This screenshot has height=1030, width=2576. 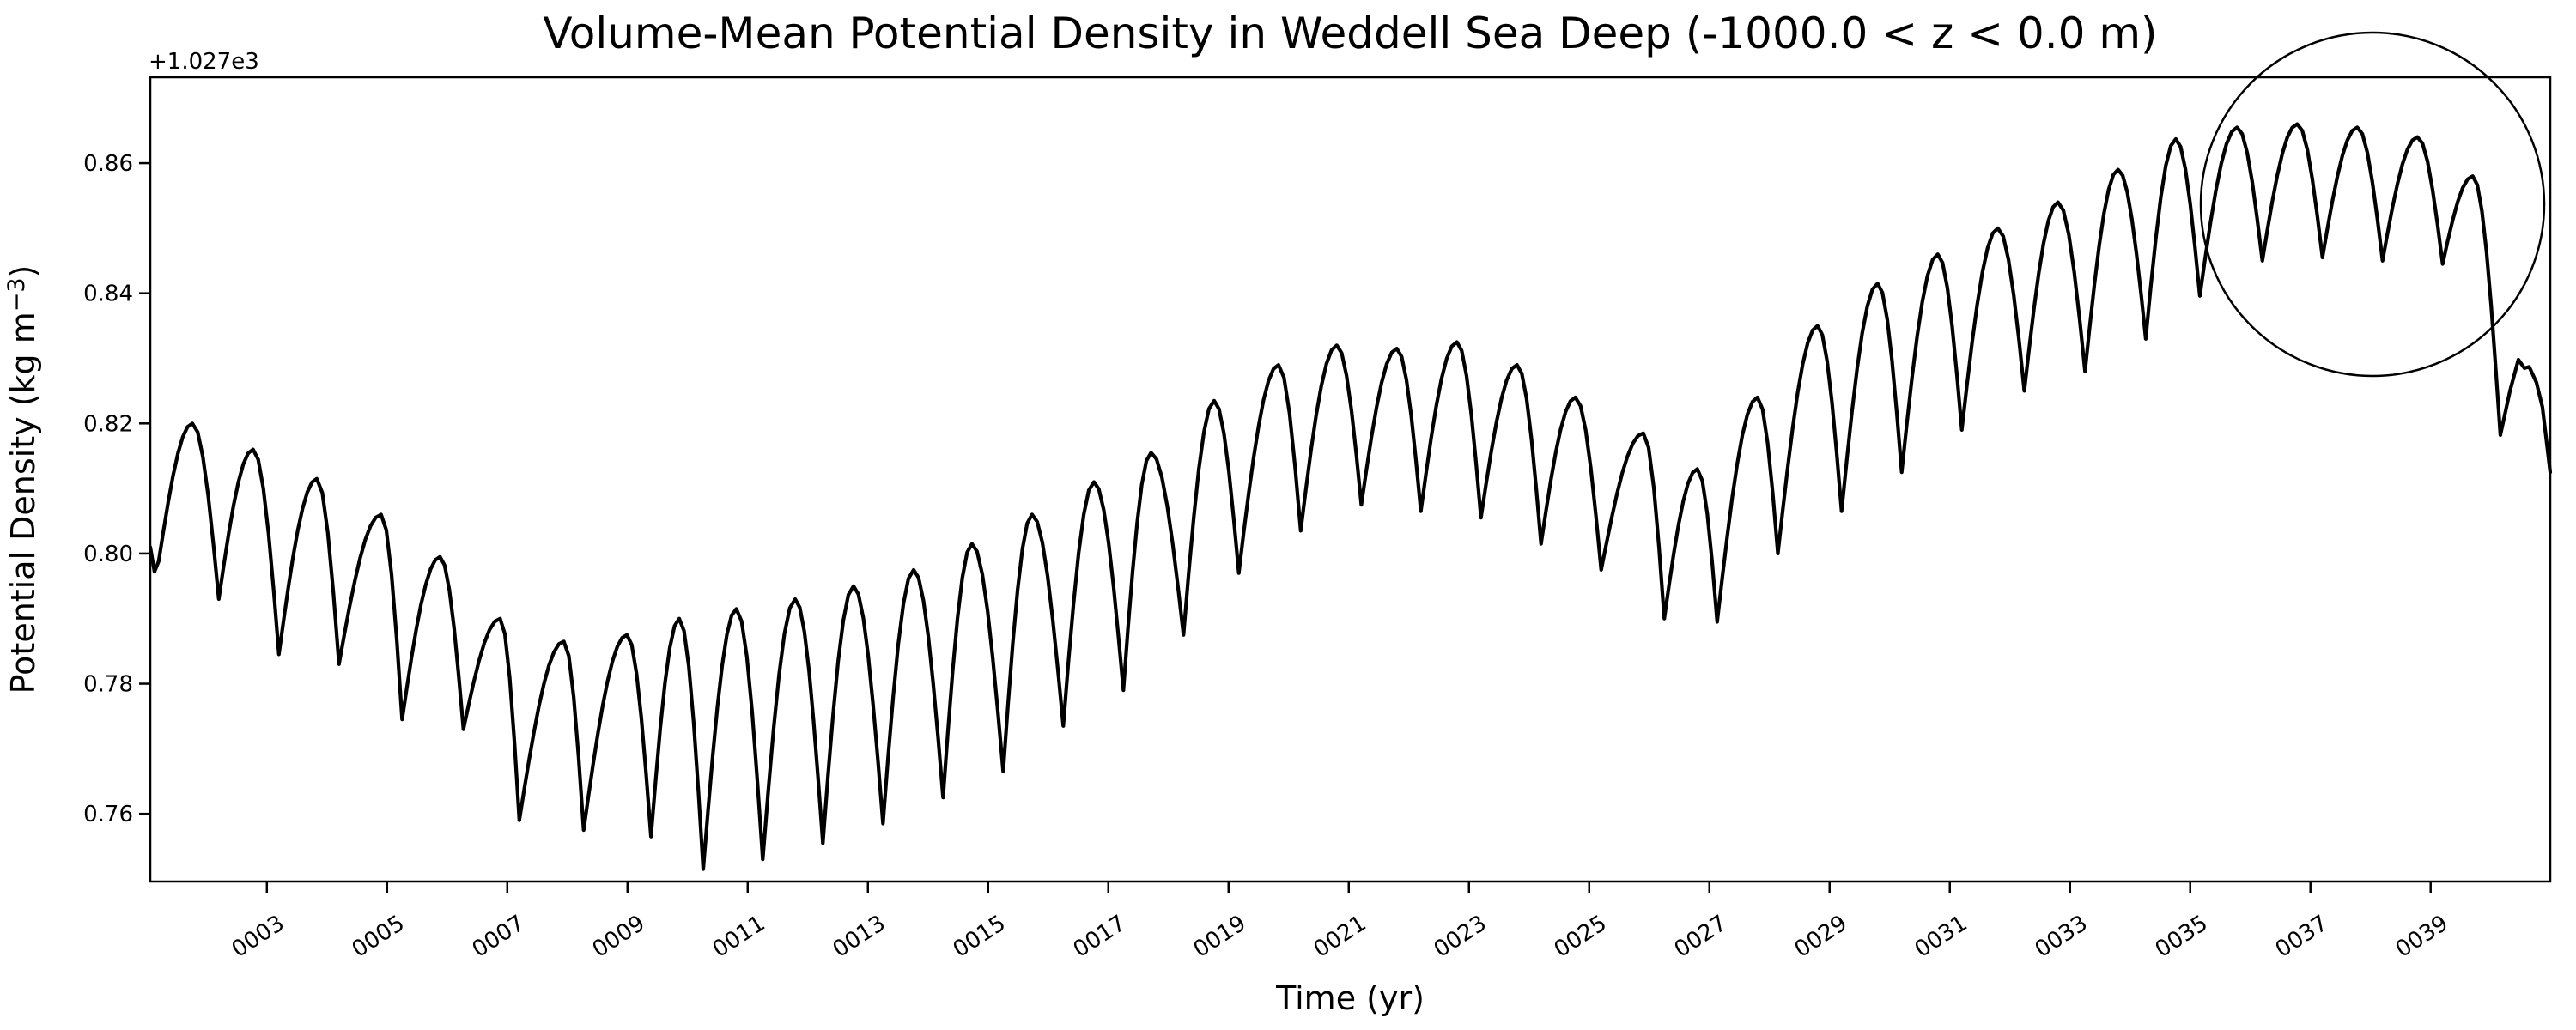 I want to click on y-axis-label: Potential Density (kg m−3), so click(x=23, y=479).